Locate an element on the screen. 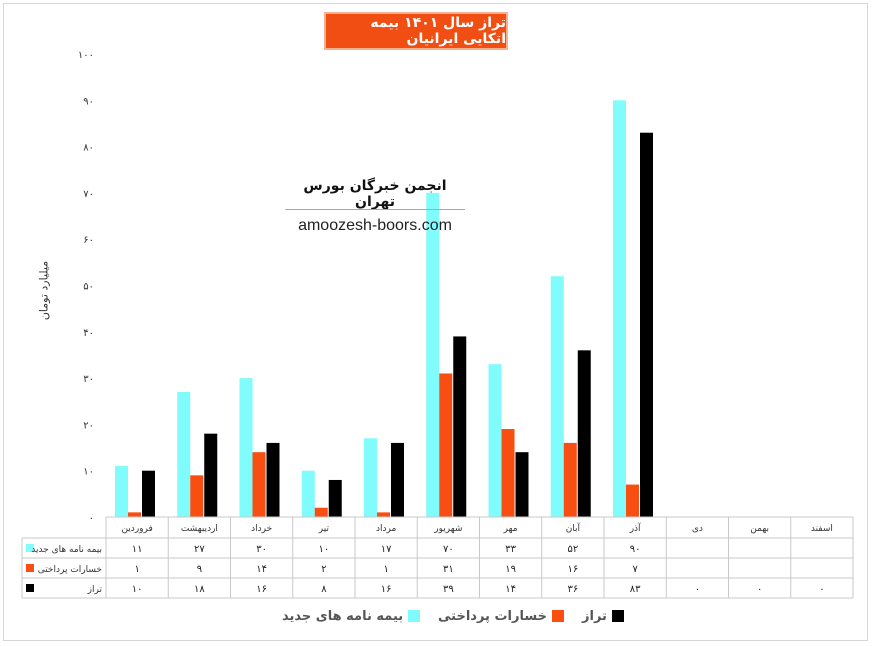  data-label: ۳۶ is located at coordinates (573, 589).